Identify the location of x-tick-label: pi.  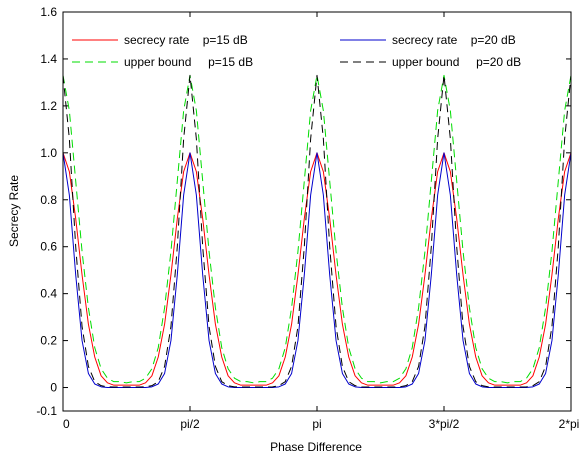
(316, 424).